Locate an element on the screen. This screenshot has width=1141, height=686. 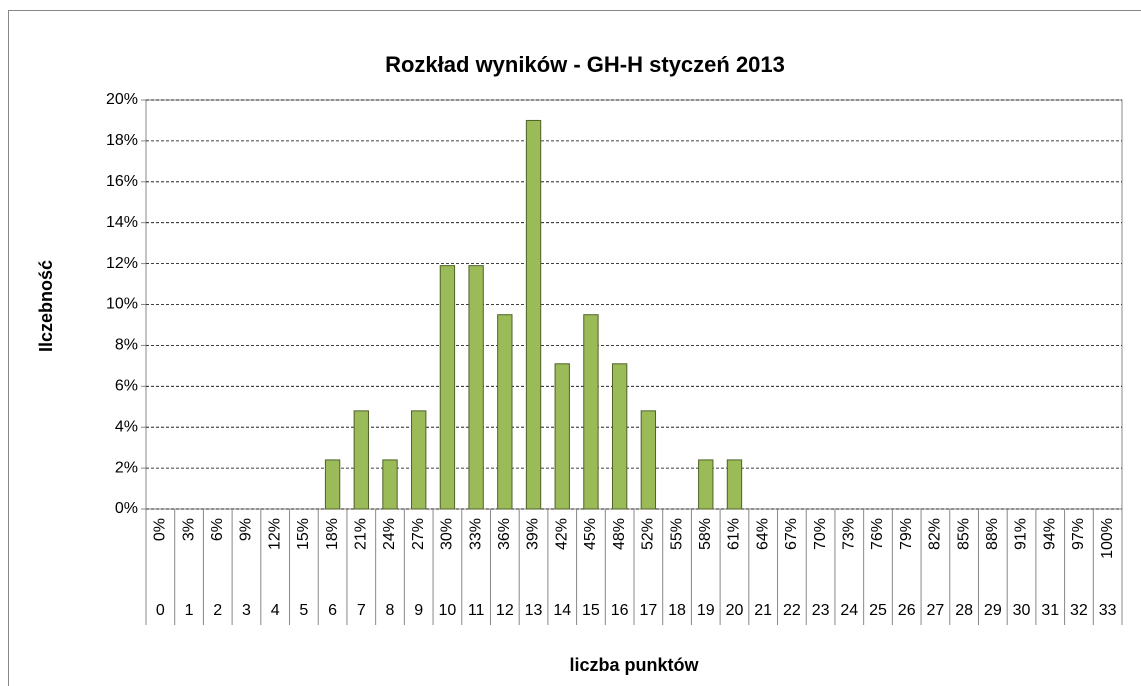
x-tick-label: 19 is located at coordinates (706, 610).